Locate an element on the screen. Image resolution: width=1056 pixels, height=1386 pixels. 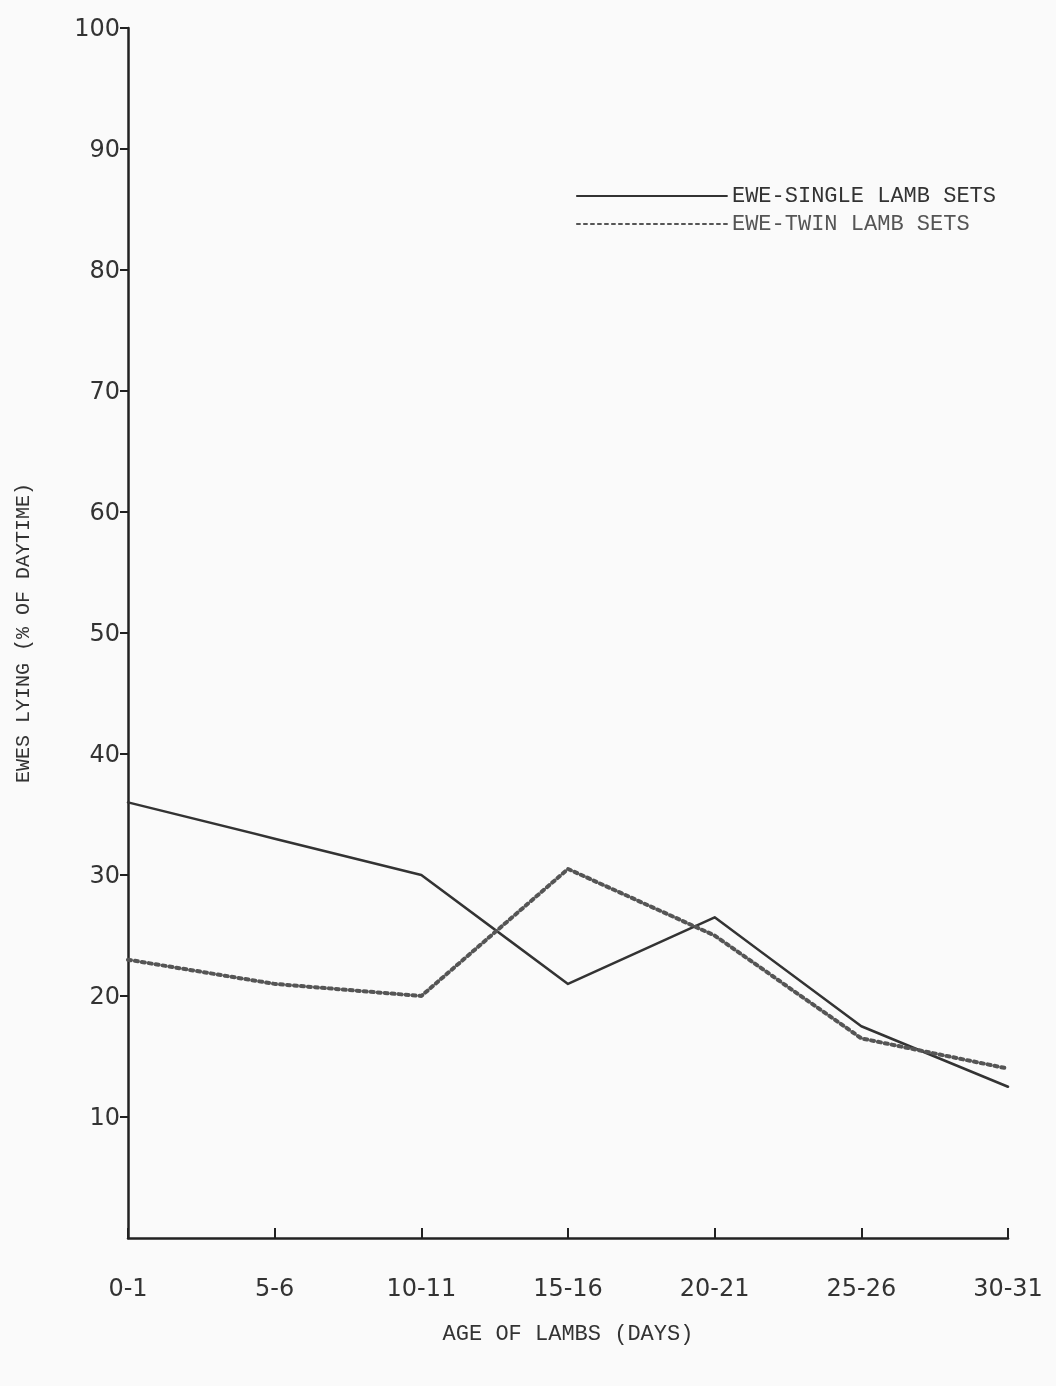
y-tick-label: 100 is located at coordinates (97, 28).